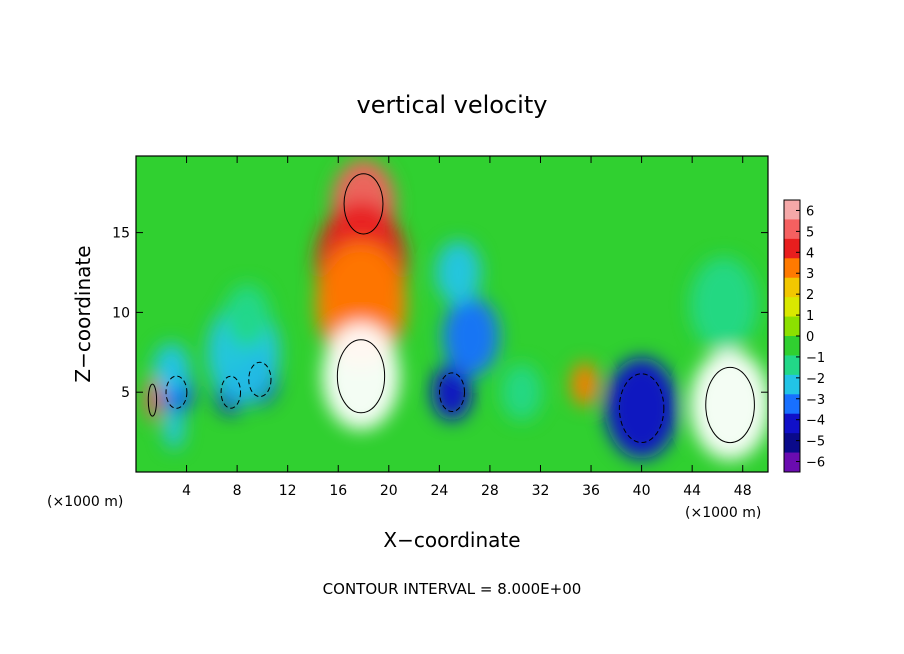  Describe the element at coordinates (692, 491) in the screenshot. I see `x-tick-label-44: 44` at that location.